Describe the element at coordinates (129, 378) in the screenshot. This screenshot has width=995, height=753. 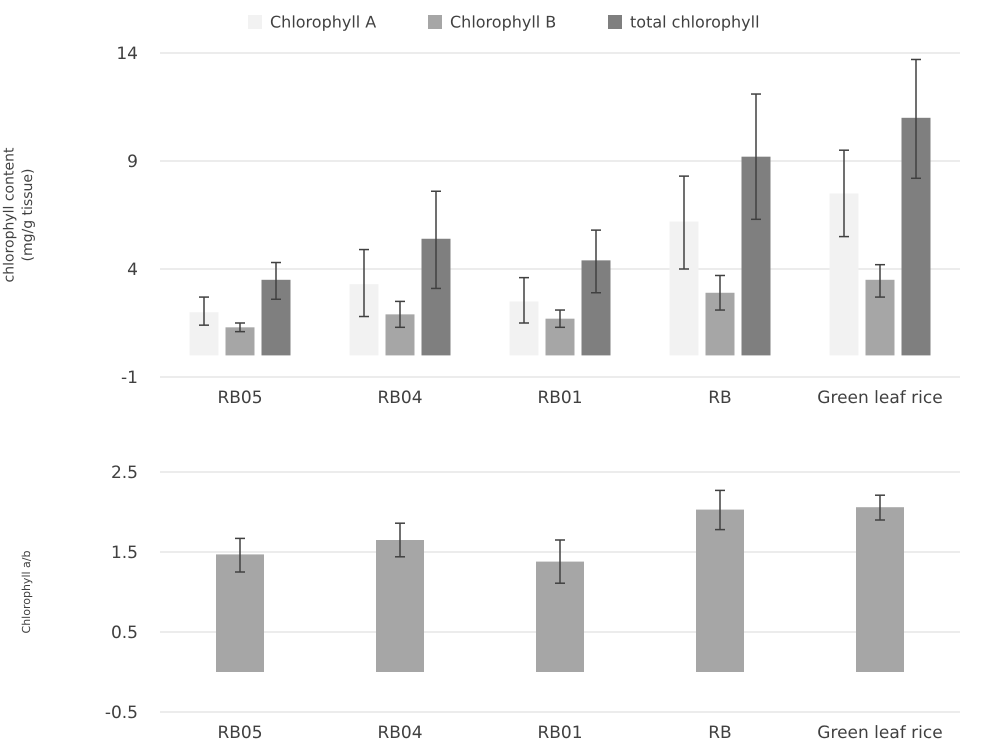
I see `y-tick-label: -1` at that location.